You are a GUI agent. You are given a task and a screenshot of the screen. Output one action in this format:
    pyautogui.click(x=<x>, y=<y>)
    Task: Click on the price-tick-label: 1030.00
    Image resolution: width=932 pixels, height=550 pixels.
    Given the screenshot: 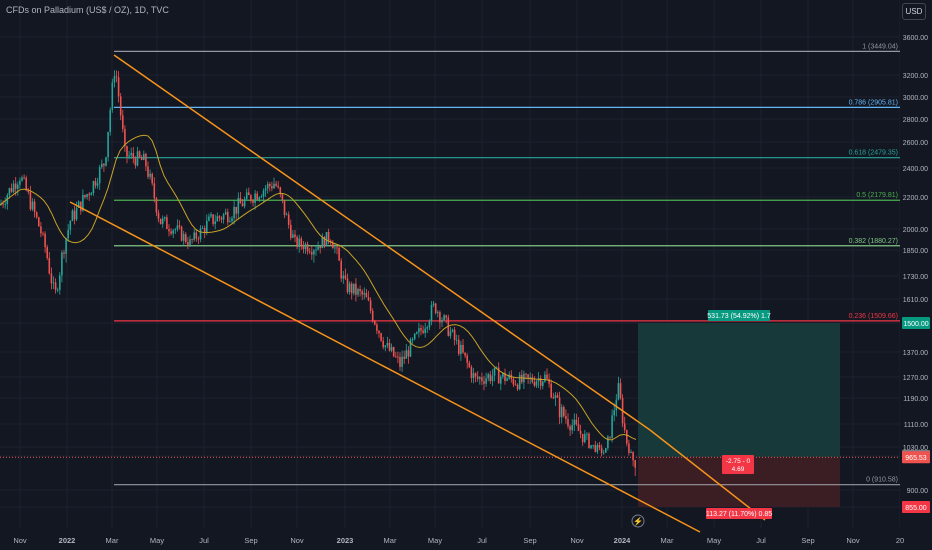 What is the action you would take?
    pyautogui.click(x=915, y=448)
    